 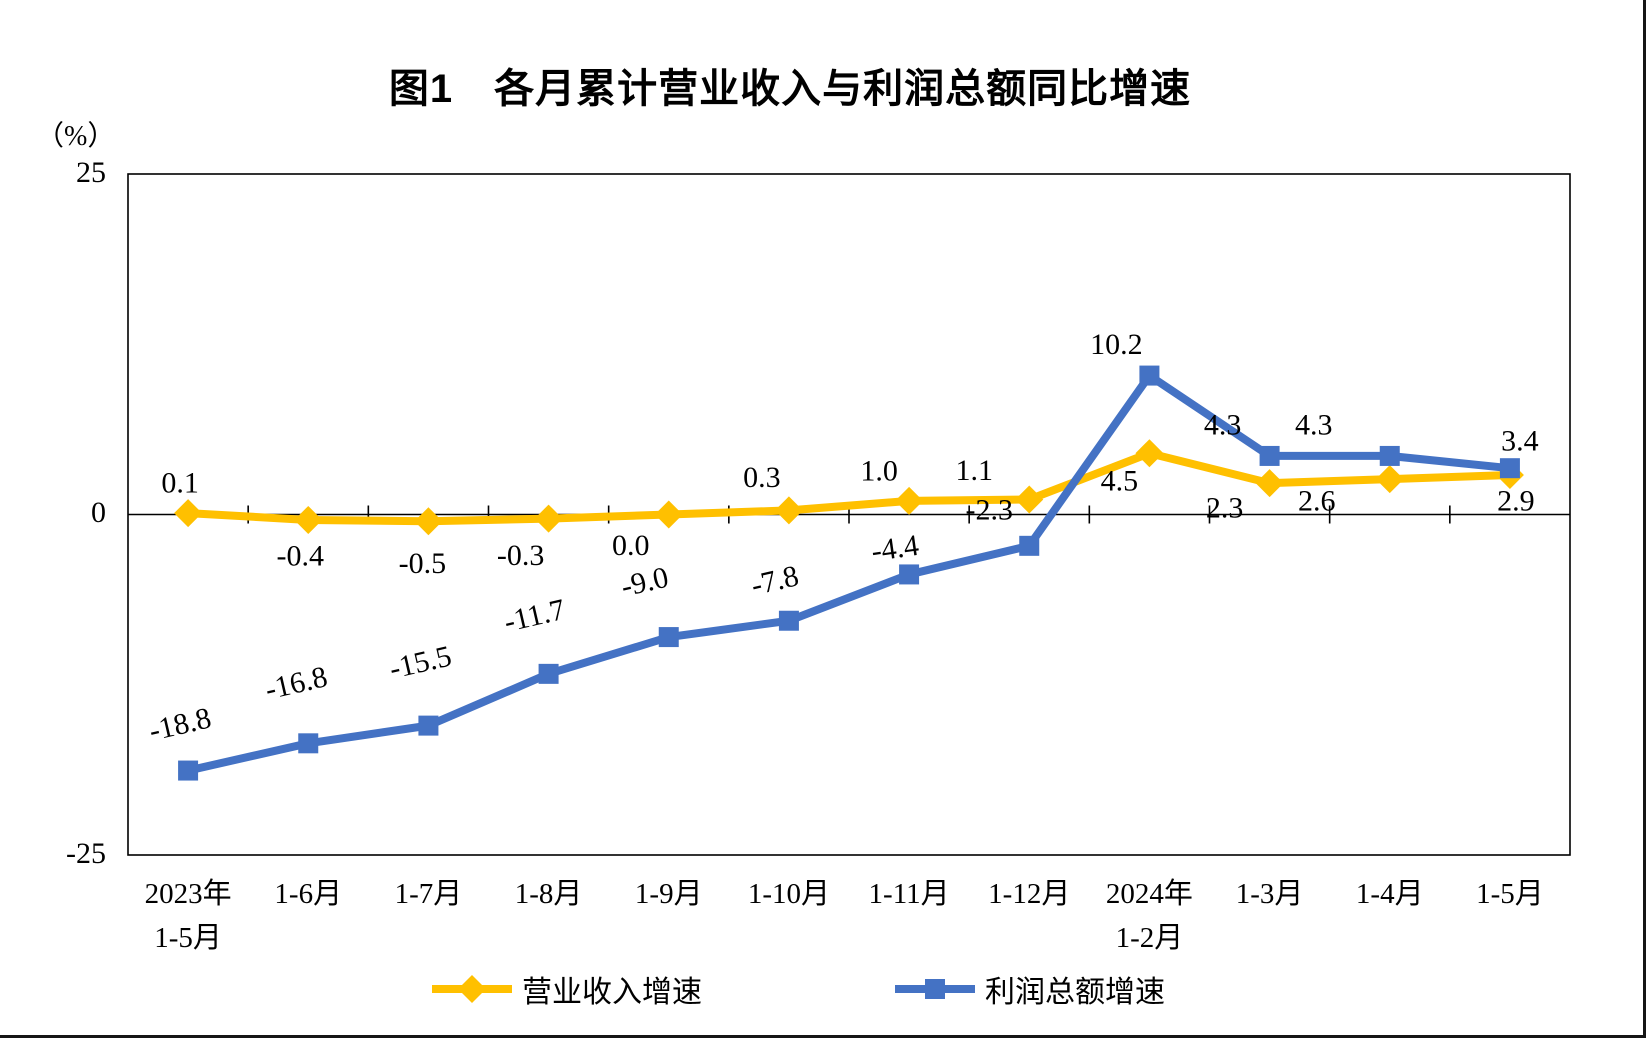 I want to click on data-label: 4.5, so click(x=1120, y=481).